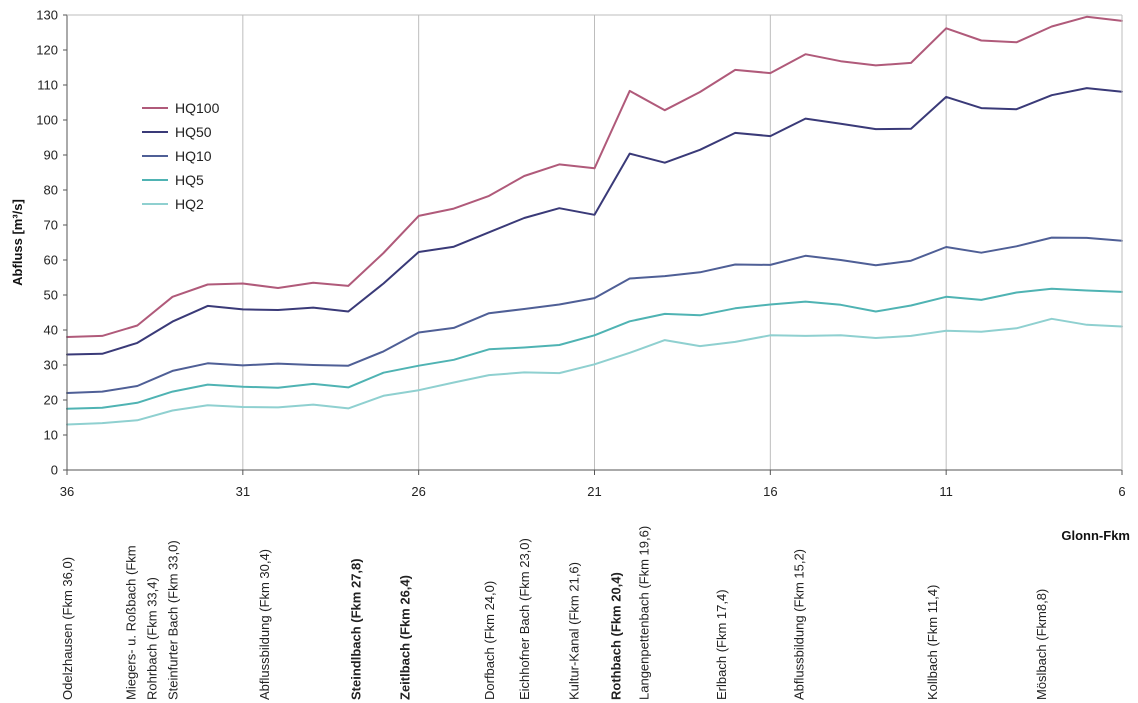 This screenshot has height=703, width=1138. I want to click on x-tick-label-36: 36, so click(67, 491).